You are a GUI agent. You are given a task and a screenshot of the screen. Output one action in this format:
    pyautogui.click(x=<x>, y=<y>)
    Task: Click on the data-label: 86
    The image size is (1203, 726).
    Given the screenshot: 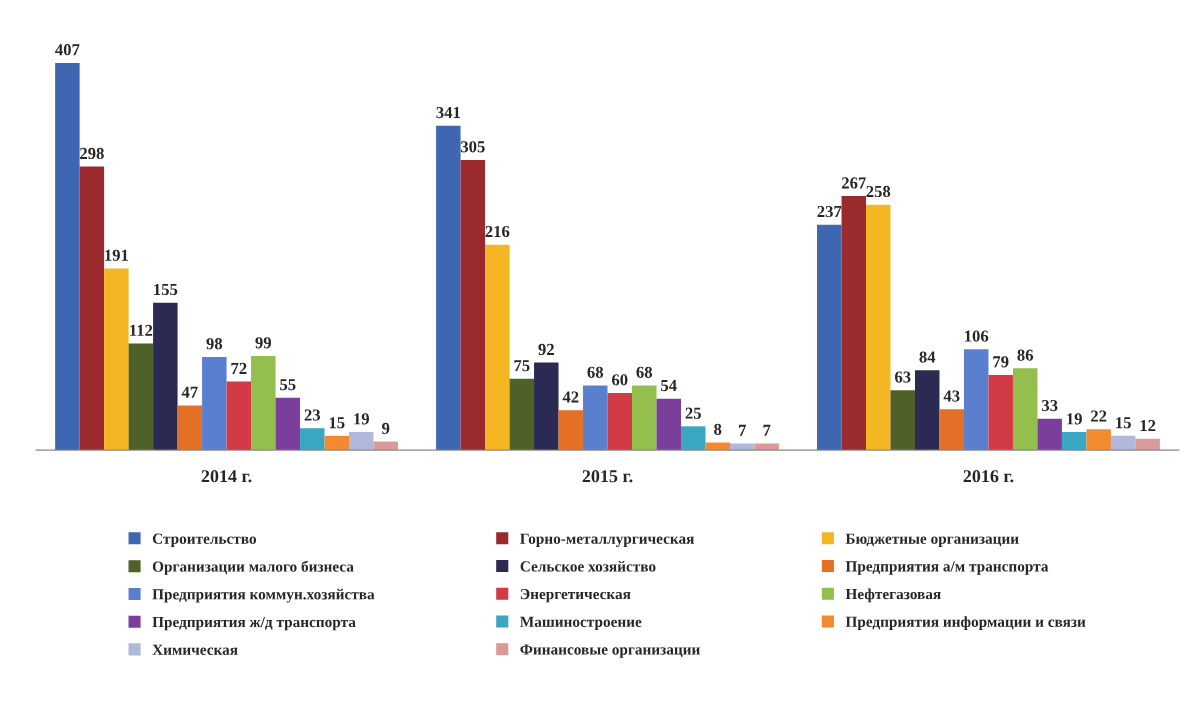 What is the action you would take?
    pyautogui.click(x=1025, y=355)
    